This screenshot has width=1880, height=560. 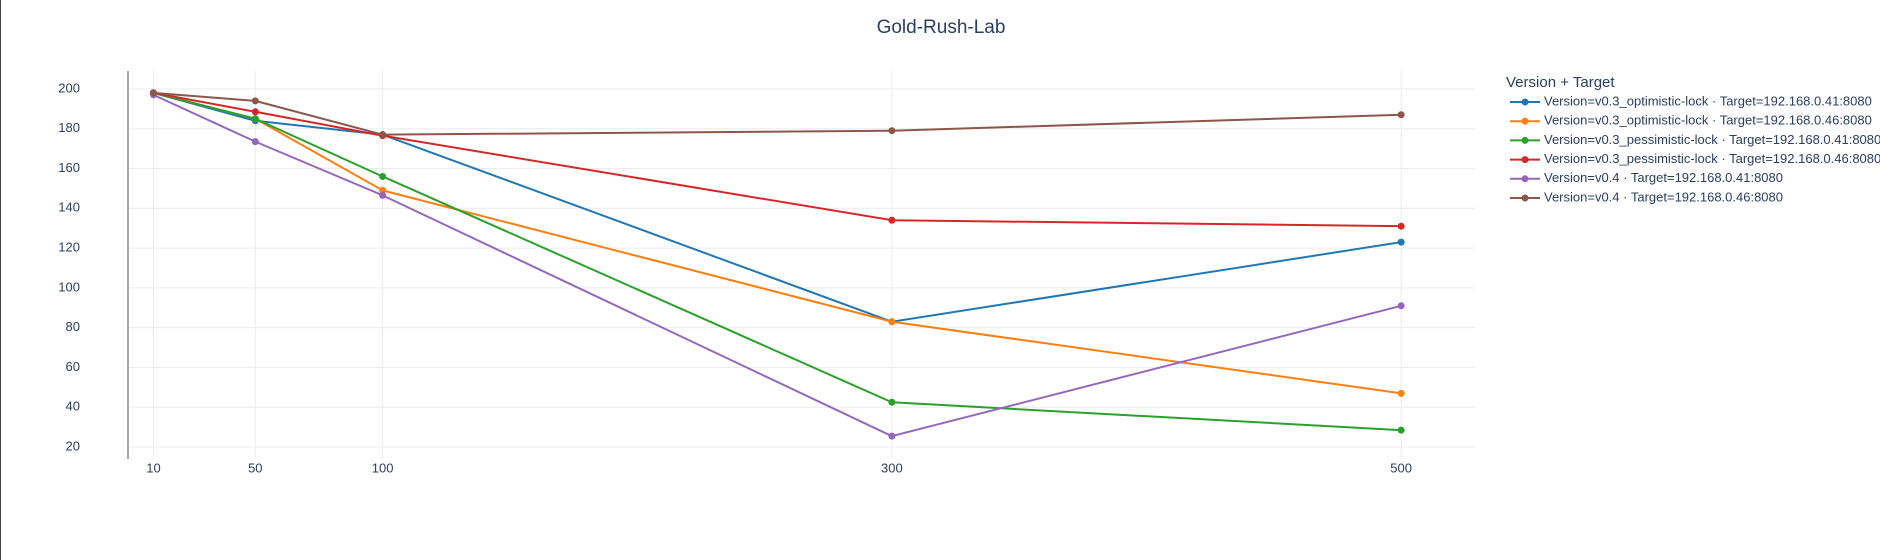 What do you see at coordinates (255, 467) in the screenshot?
I see `x-tick-label: 50` at bounding box center [255, 467].